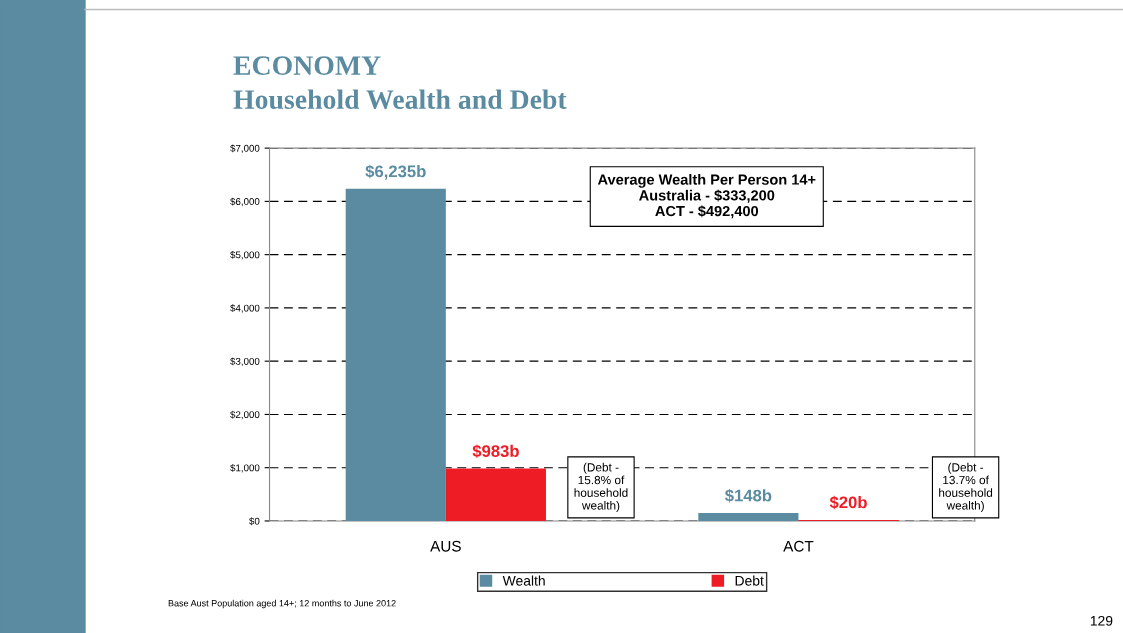 The width and height of the screenshot is (1123, 633). Describe the element at coordinates (245, 202) in the screenshot. I see `y-tick-label: $6,000` at that location.